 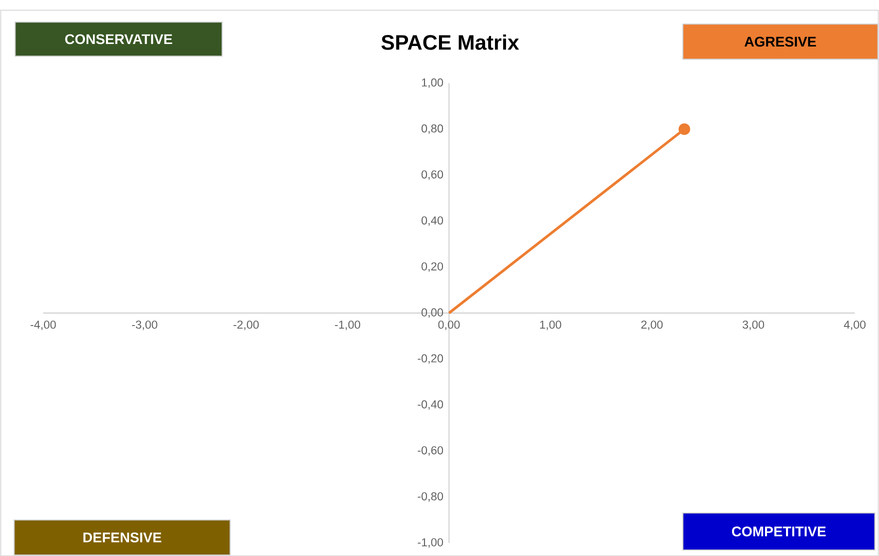 What do you see at coordinates (246, 325) in the screenshot?
I see `x-tick-label: -2,00` at bounding box center [246, 325].